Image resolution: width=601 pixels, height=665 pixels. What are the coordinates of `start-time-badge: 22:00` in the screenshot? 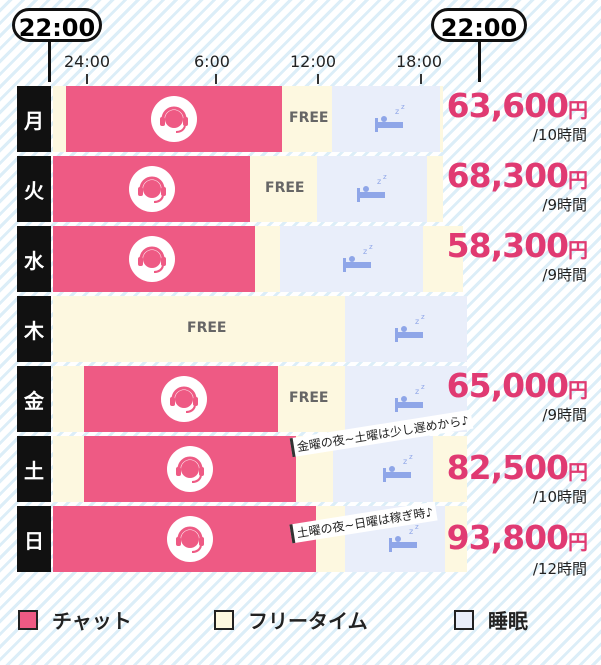 It's located at (57, 25).